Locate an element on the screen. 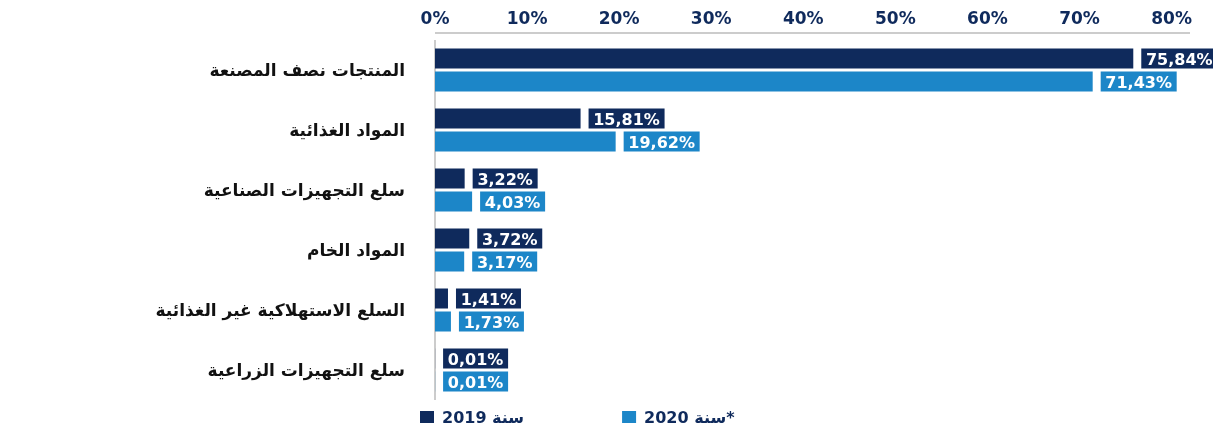  data-label: 4,03% is located at coordinates (512, 202).